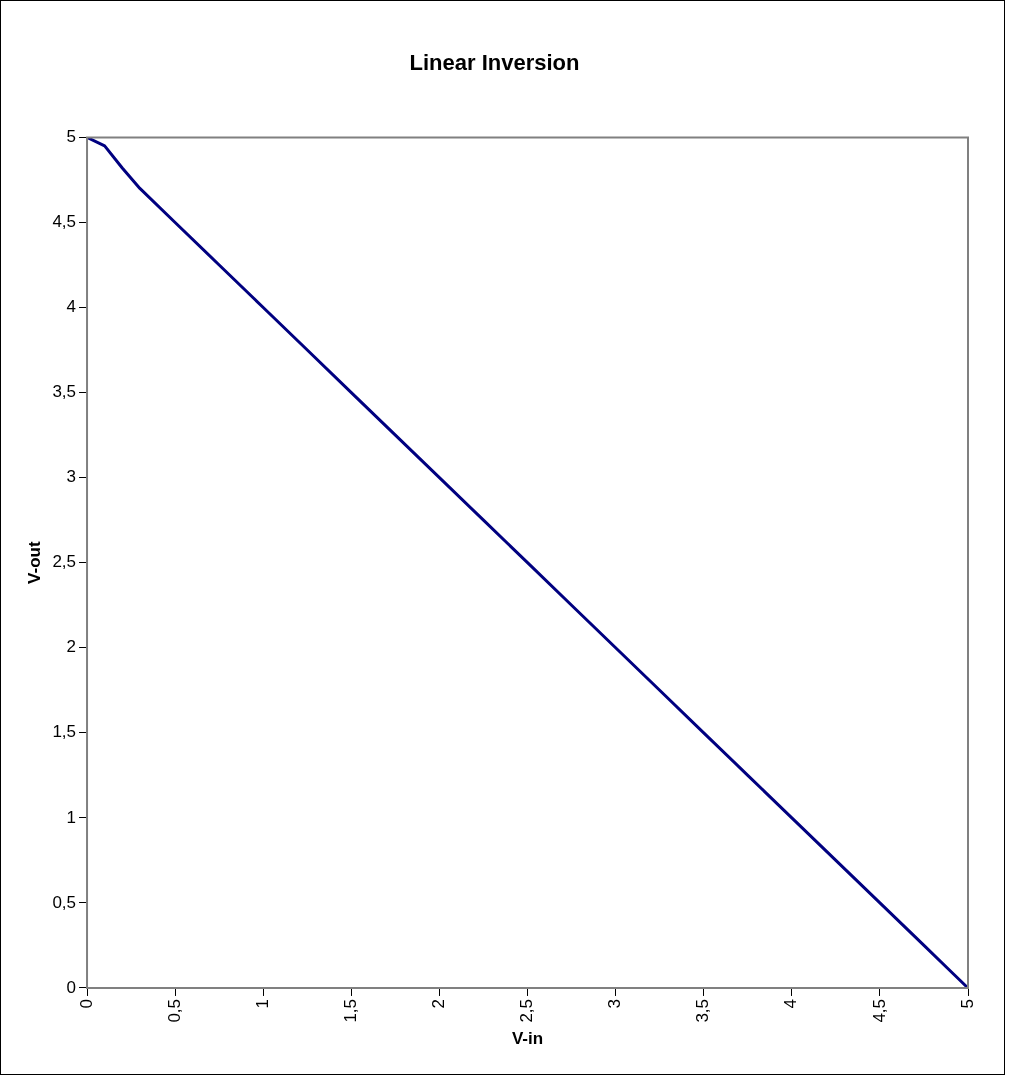  I want to click on y-tick-label: 3, so click(71, 477).